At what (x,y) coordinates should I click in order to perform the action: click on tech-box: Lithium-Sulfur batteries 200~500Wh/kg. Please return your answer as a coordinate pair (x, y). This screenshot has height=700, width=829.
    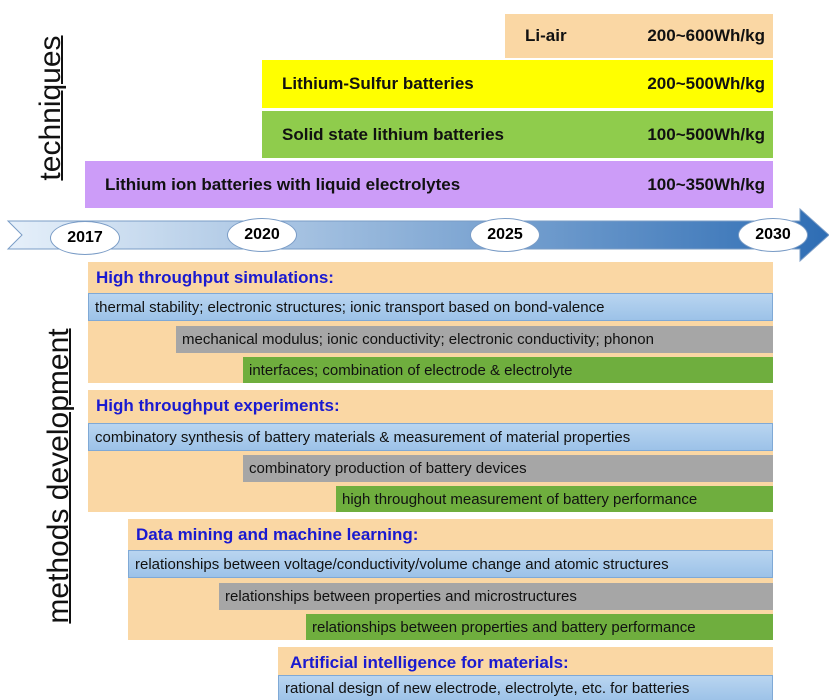
    Looking at the image, I should click on (517, 84).